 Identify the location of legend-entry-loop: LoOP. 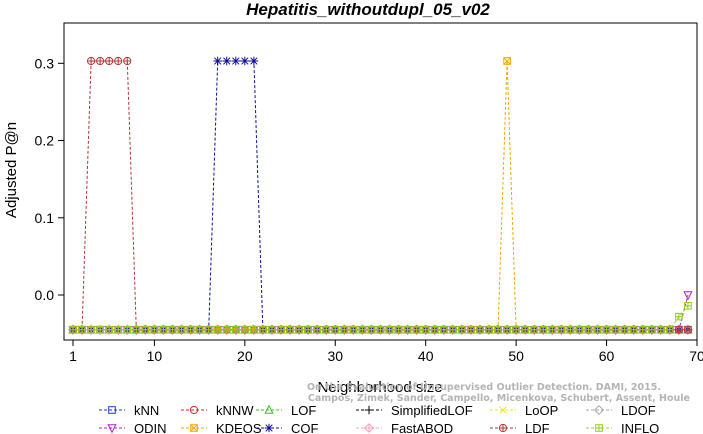
(524, 410).